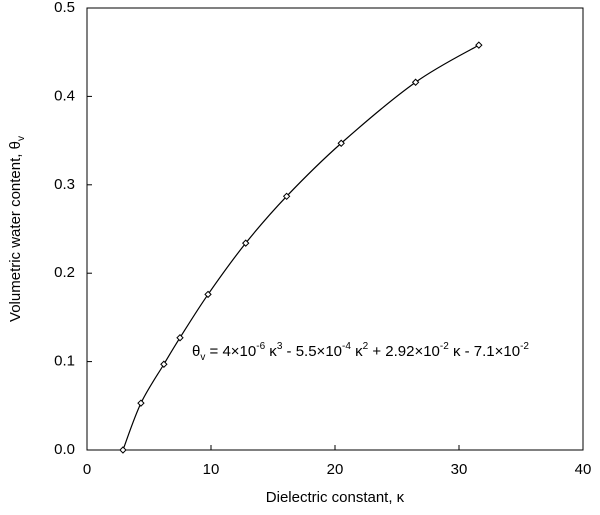 This screenshot has width=600, height=515. What do you see at coordinates (459, 469) in the screenshot?
I see `x-tick-label: 30` at bounding box center [459, 469].